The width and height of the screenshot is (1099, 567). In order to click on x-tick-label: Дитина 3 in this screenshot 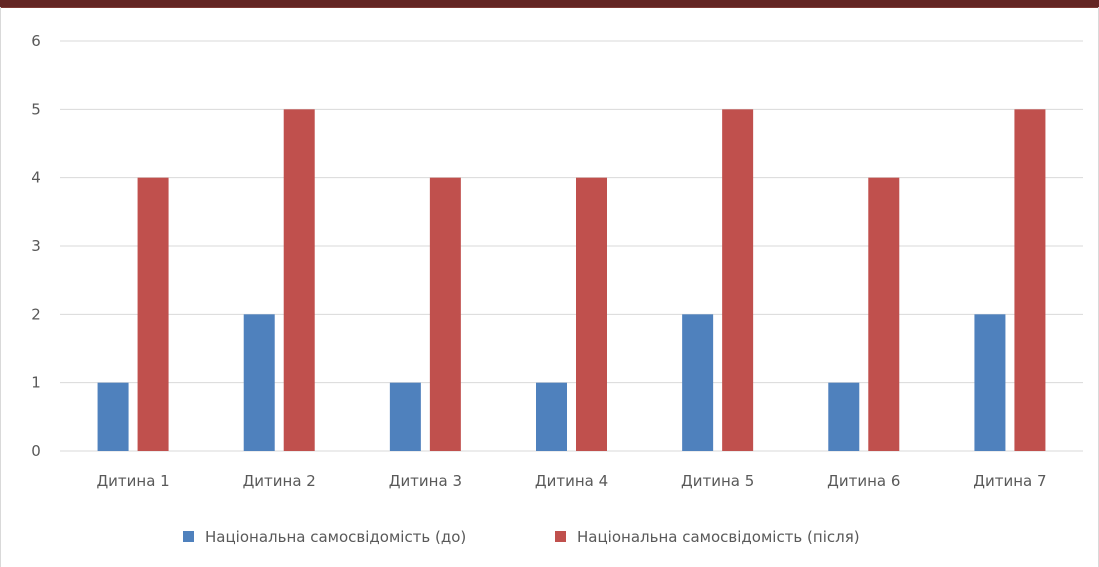, I will do `click(425, 481)`.